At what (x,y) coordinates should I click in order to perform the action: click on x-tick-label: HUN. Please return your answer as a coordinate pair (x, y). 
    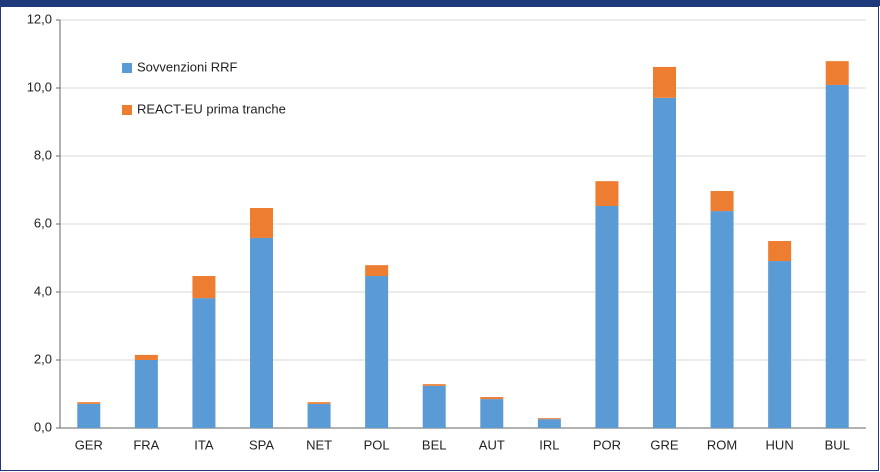
    Looking at the image, I should click on (780, 444).